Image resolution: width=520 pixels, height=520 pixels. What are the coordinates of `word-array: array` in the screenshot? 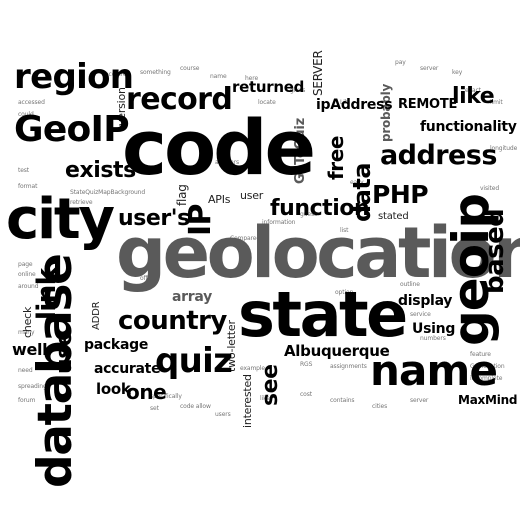 It's located at (192, 297).